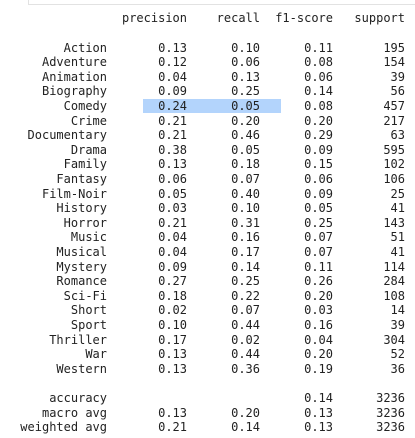 This screenshot has height=438, width=415. Describe the element at coordinates (397, 193) in the screenshot. I see `support-value: 25` at that location.